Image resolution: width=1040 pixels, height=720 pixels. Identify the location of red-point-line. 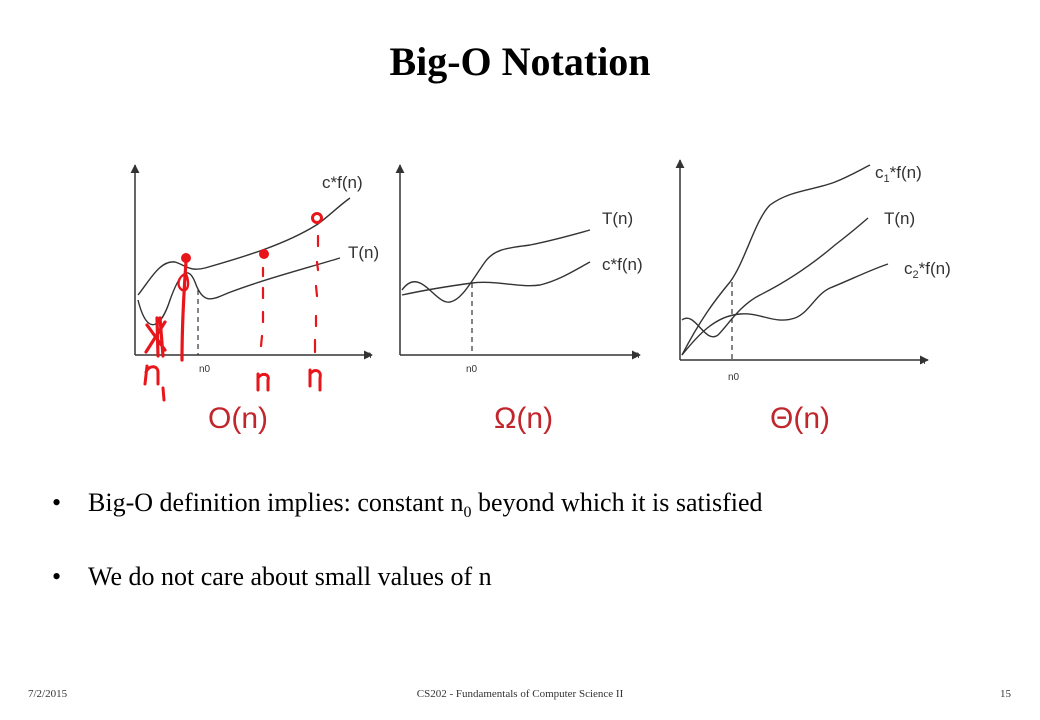
(184, 311).